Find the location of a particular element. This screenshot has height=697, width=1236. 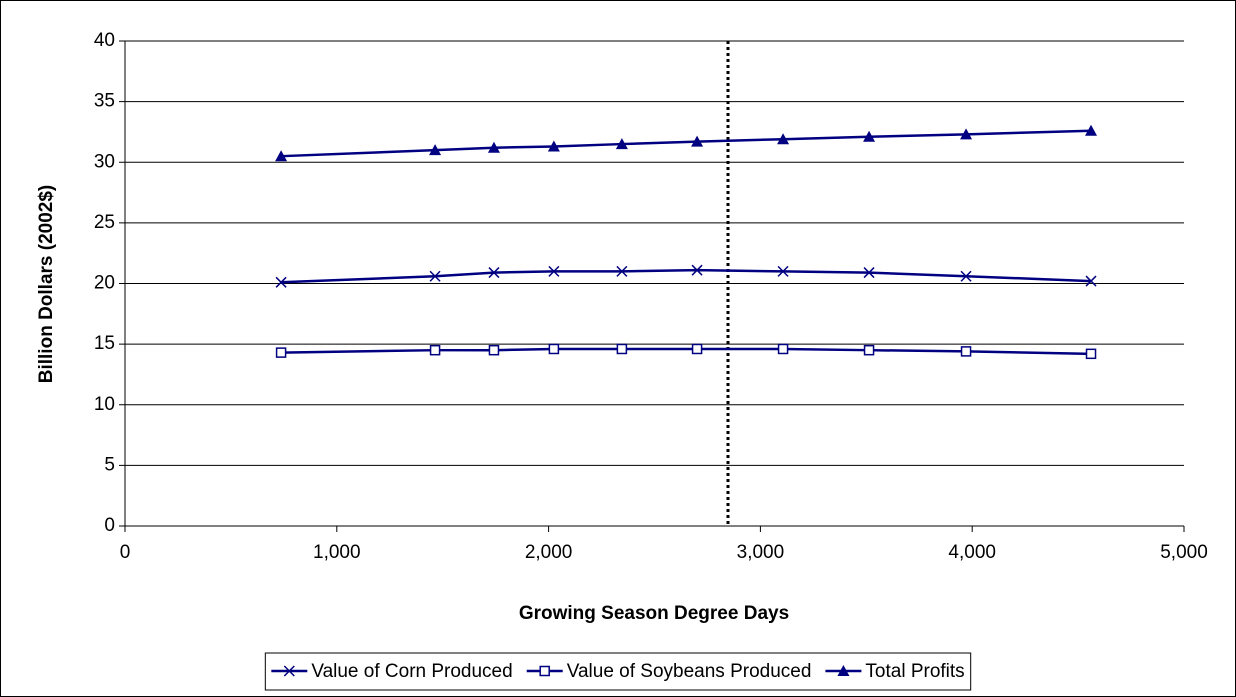

y-tick-label: 0 is located at coordinates (109, 525).